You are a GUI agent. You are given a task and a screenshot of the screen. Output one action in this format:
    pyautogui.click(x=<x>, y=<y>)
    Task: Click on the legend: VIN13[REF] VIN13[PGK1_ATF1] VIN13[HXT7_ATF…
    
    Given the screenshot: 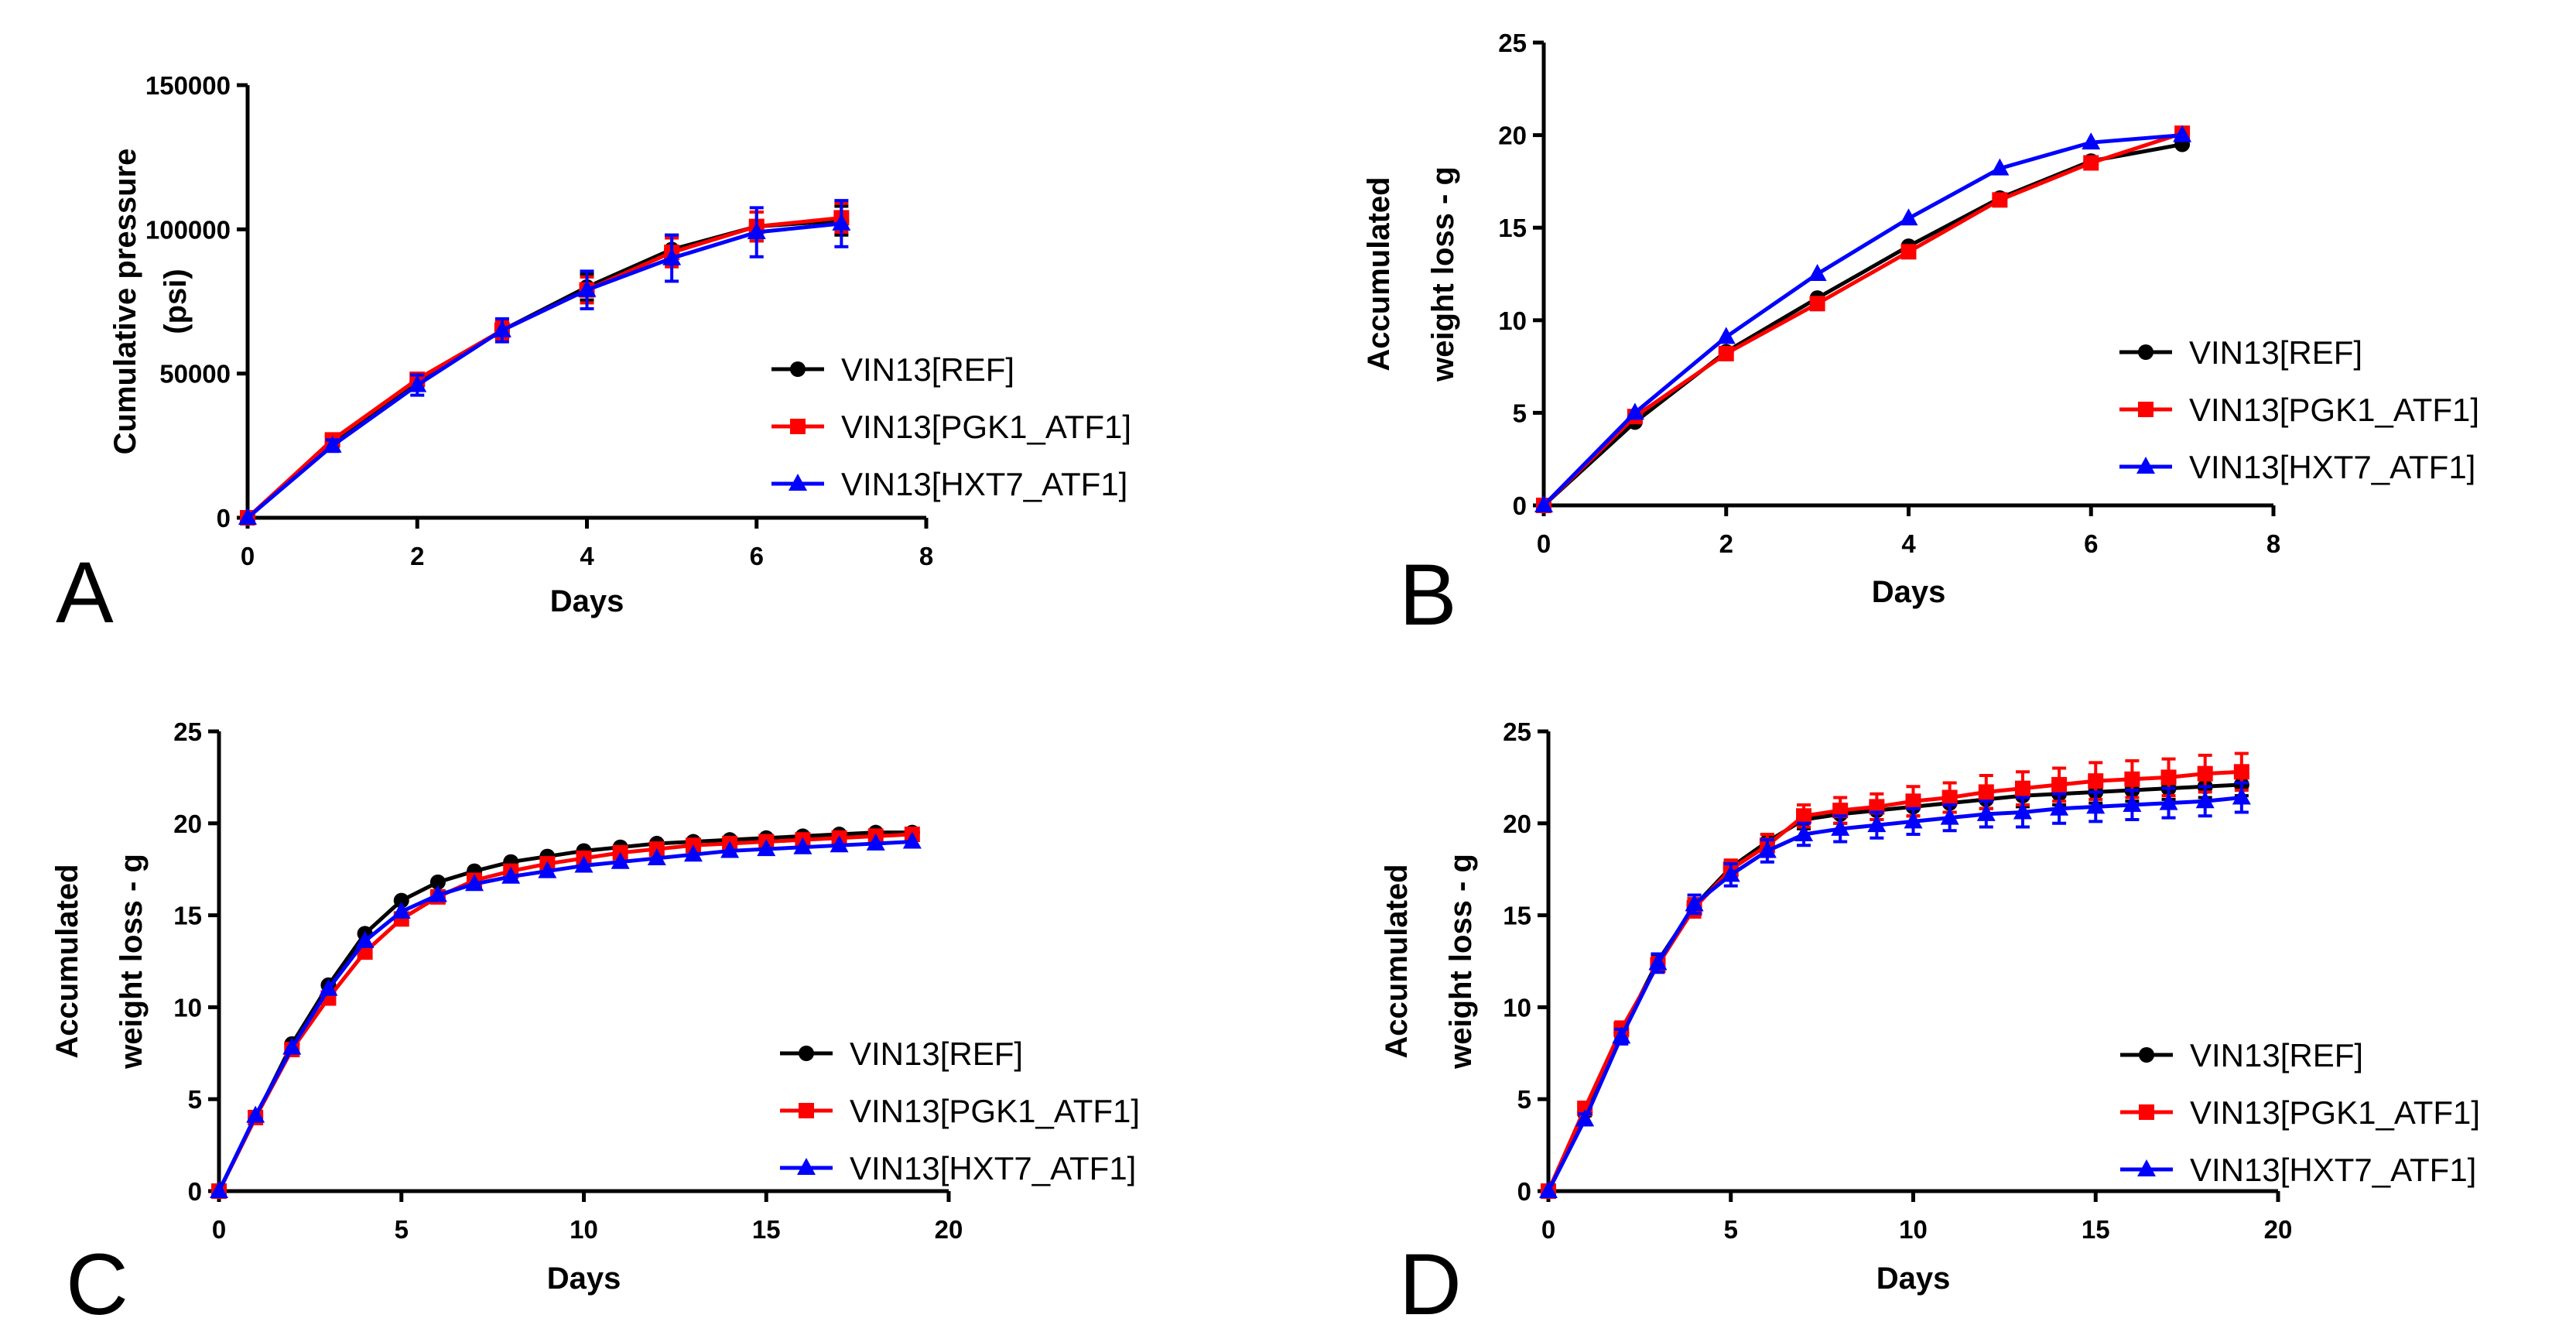 What is the action you would take?
    pyautogui.click(x=951, y=426)
    